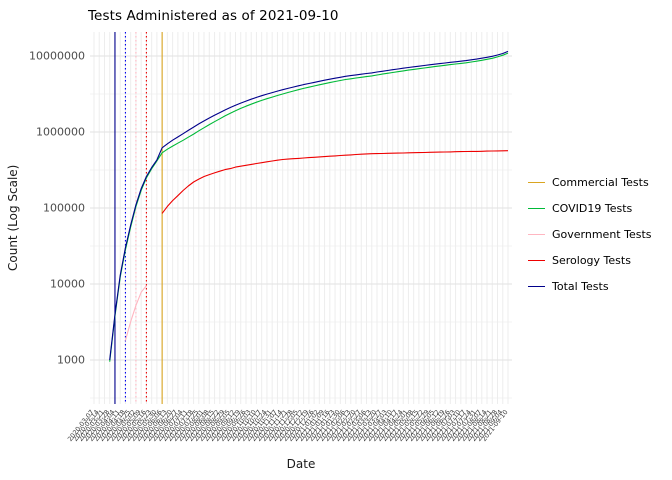  I want to click on legend-item-government-tests: Government Tests, so click(590, 234).